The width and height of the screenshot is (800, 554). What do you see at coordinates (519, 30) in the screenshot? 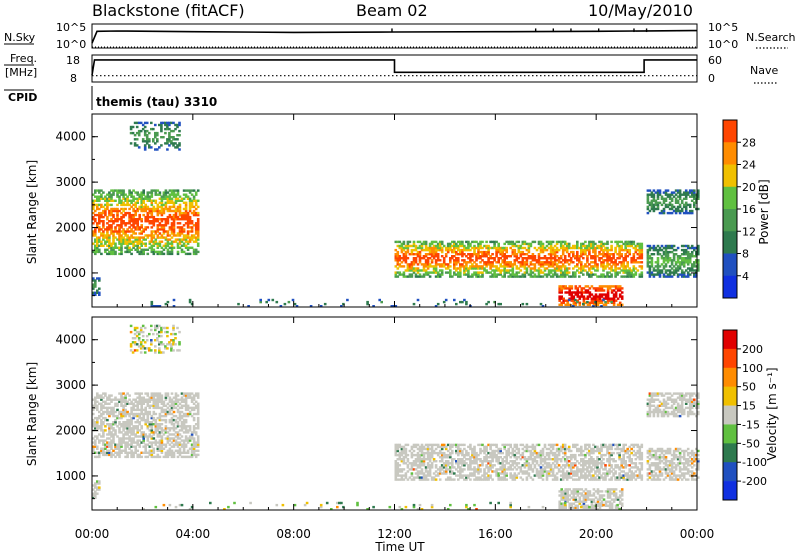
I see `noise-spikes` at bounding box center [519, 30].